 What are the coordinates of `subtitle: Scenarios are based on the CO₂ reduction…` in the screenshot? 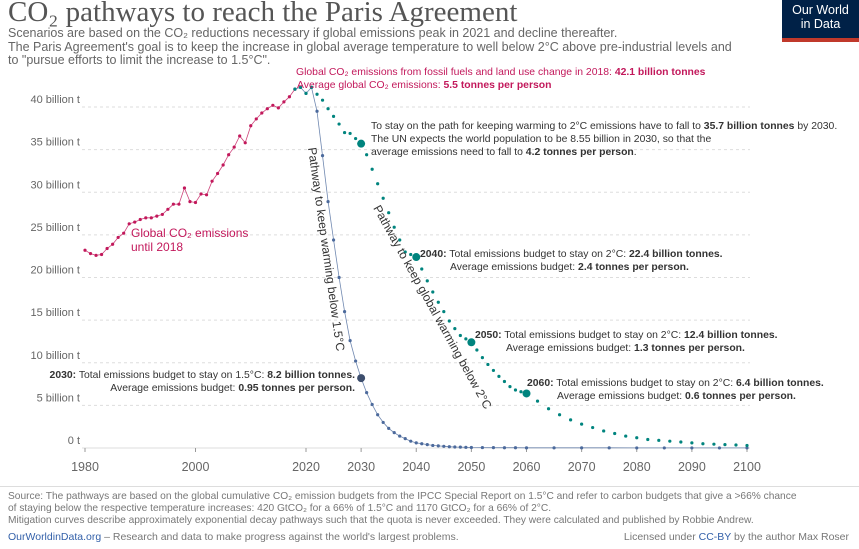 It's located at (395, 47).